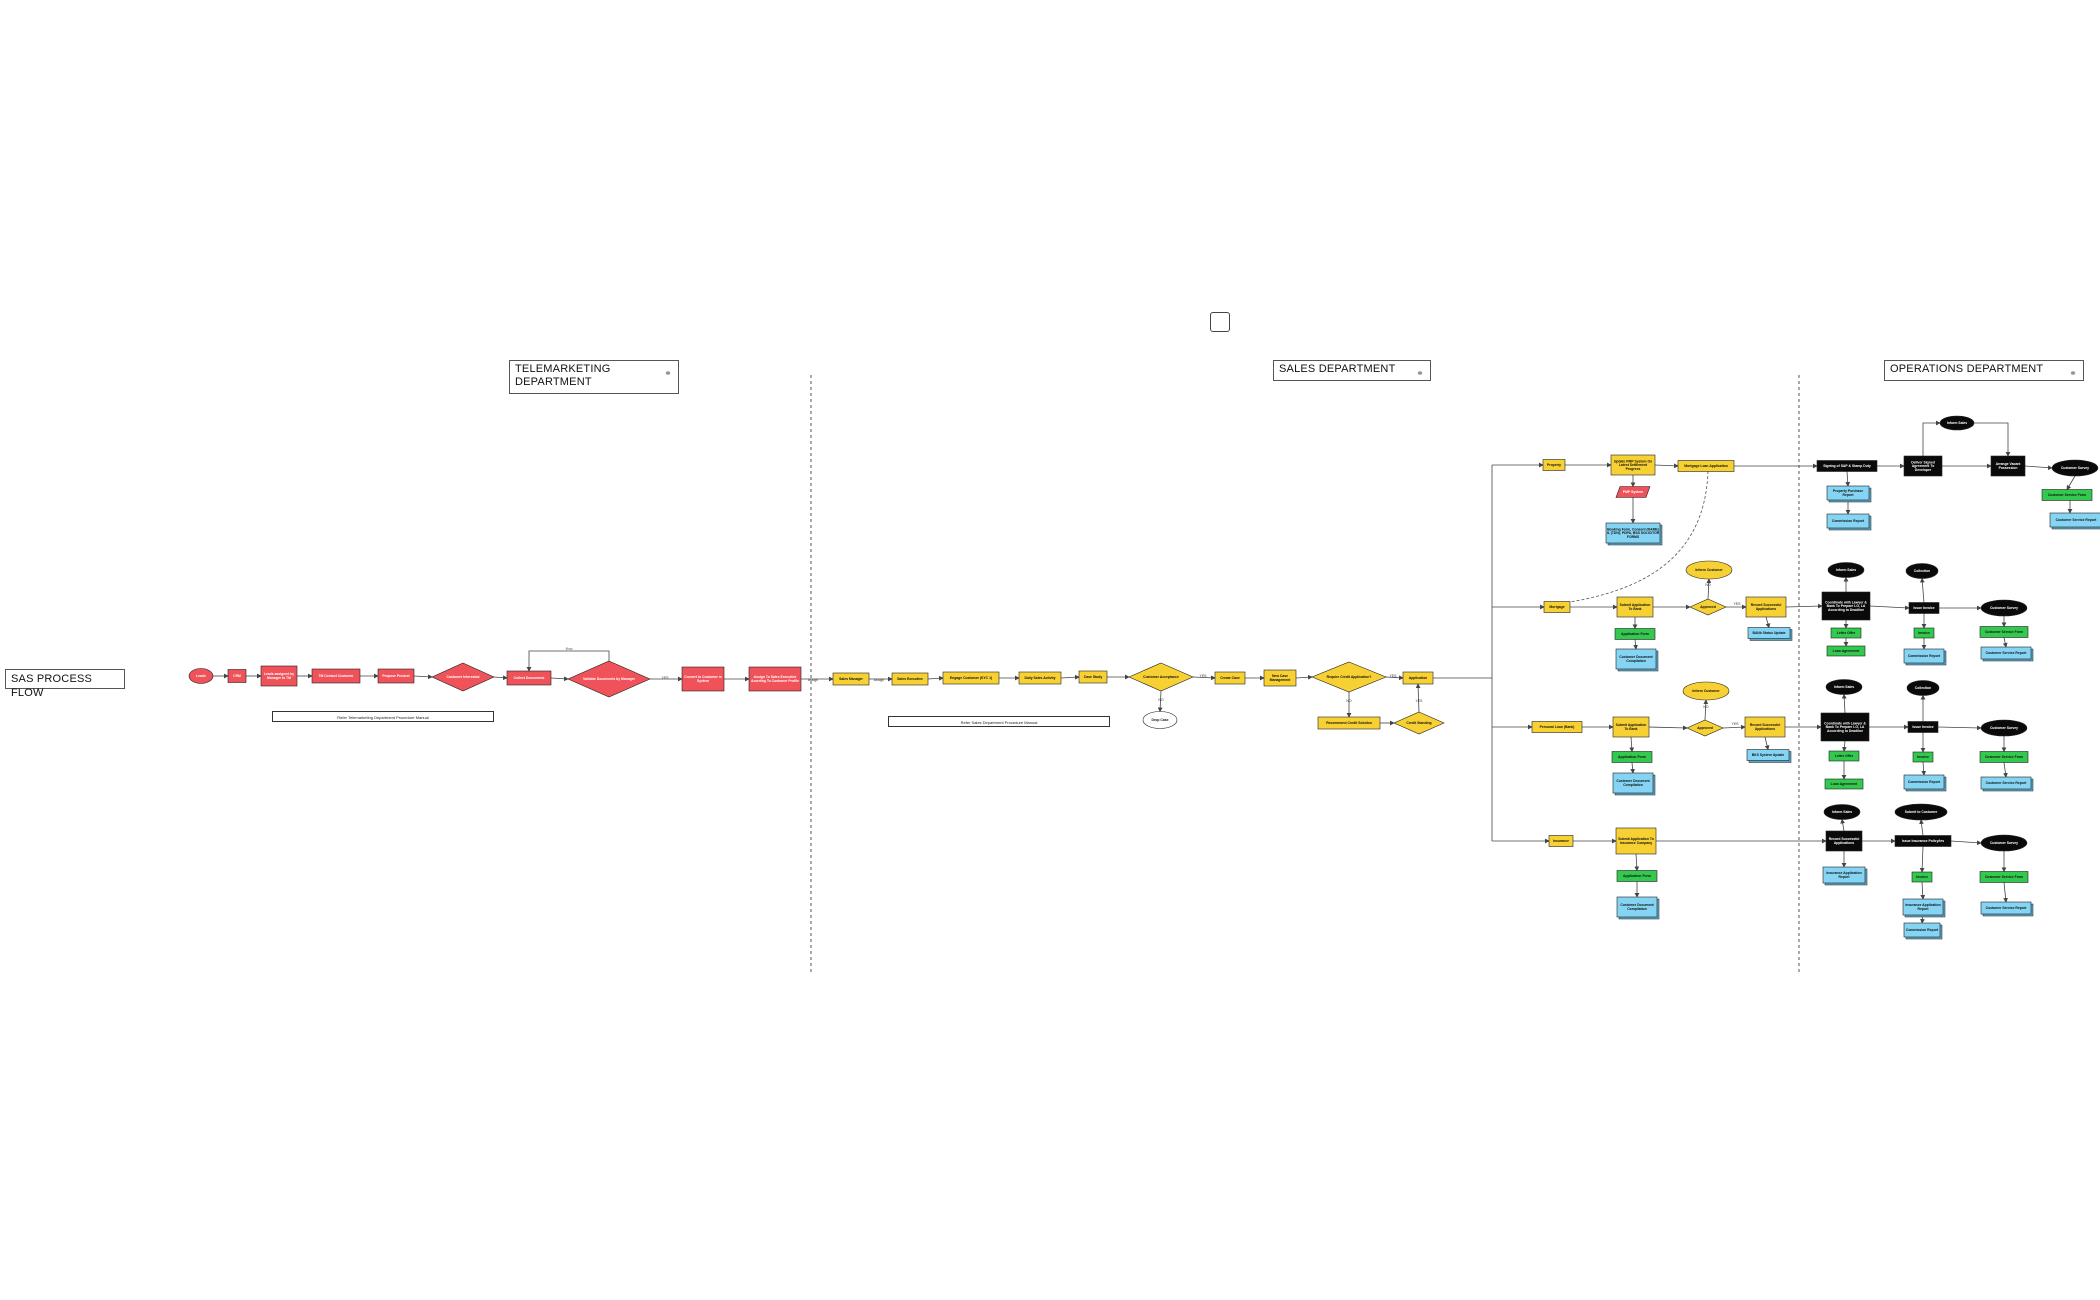 This screenshot has width=2100, height=1300. I want to click on node-daily-sales-activity: Daily Sales Activity, so click(1040, 678).